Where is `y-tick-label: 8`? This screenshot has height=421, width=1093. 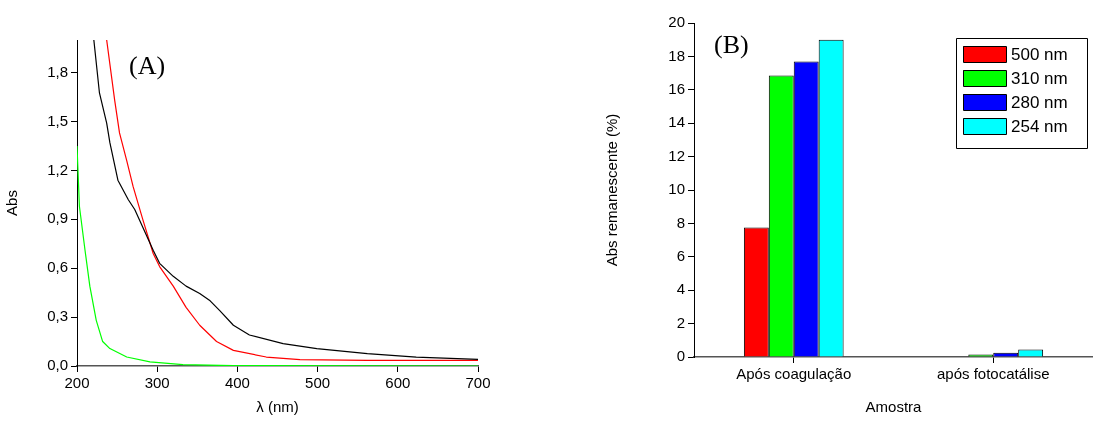
y-tick-label: 8 is located at coordinates (680, 222).